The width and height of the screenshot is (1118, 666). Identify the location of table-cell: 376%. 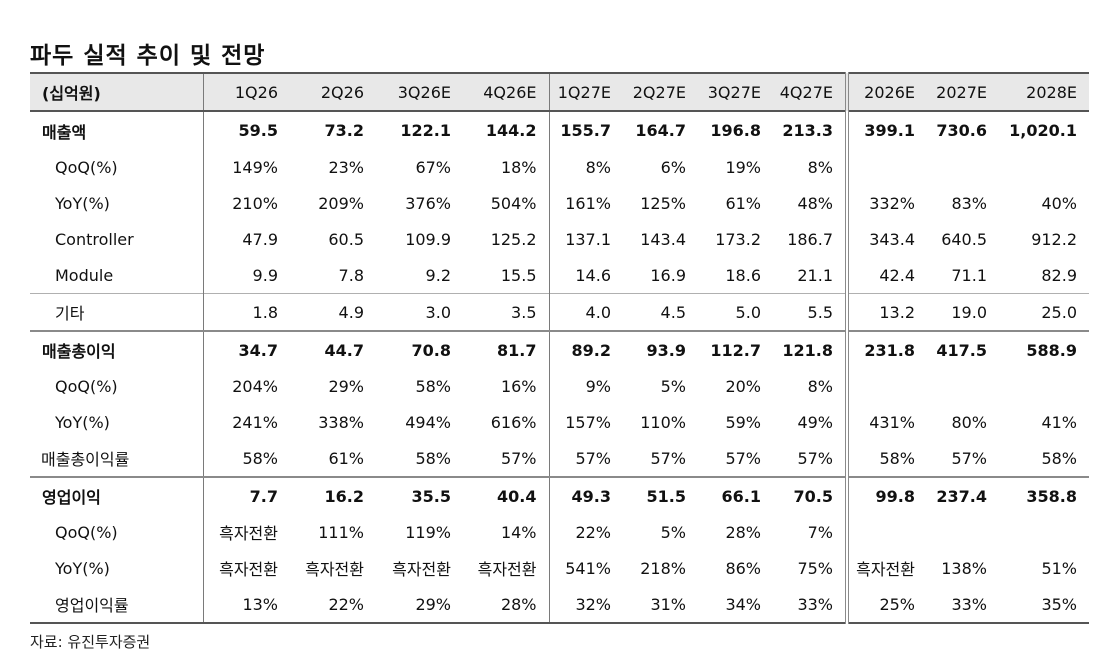
(428, 203).